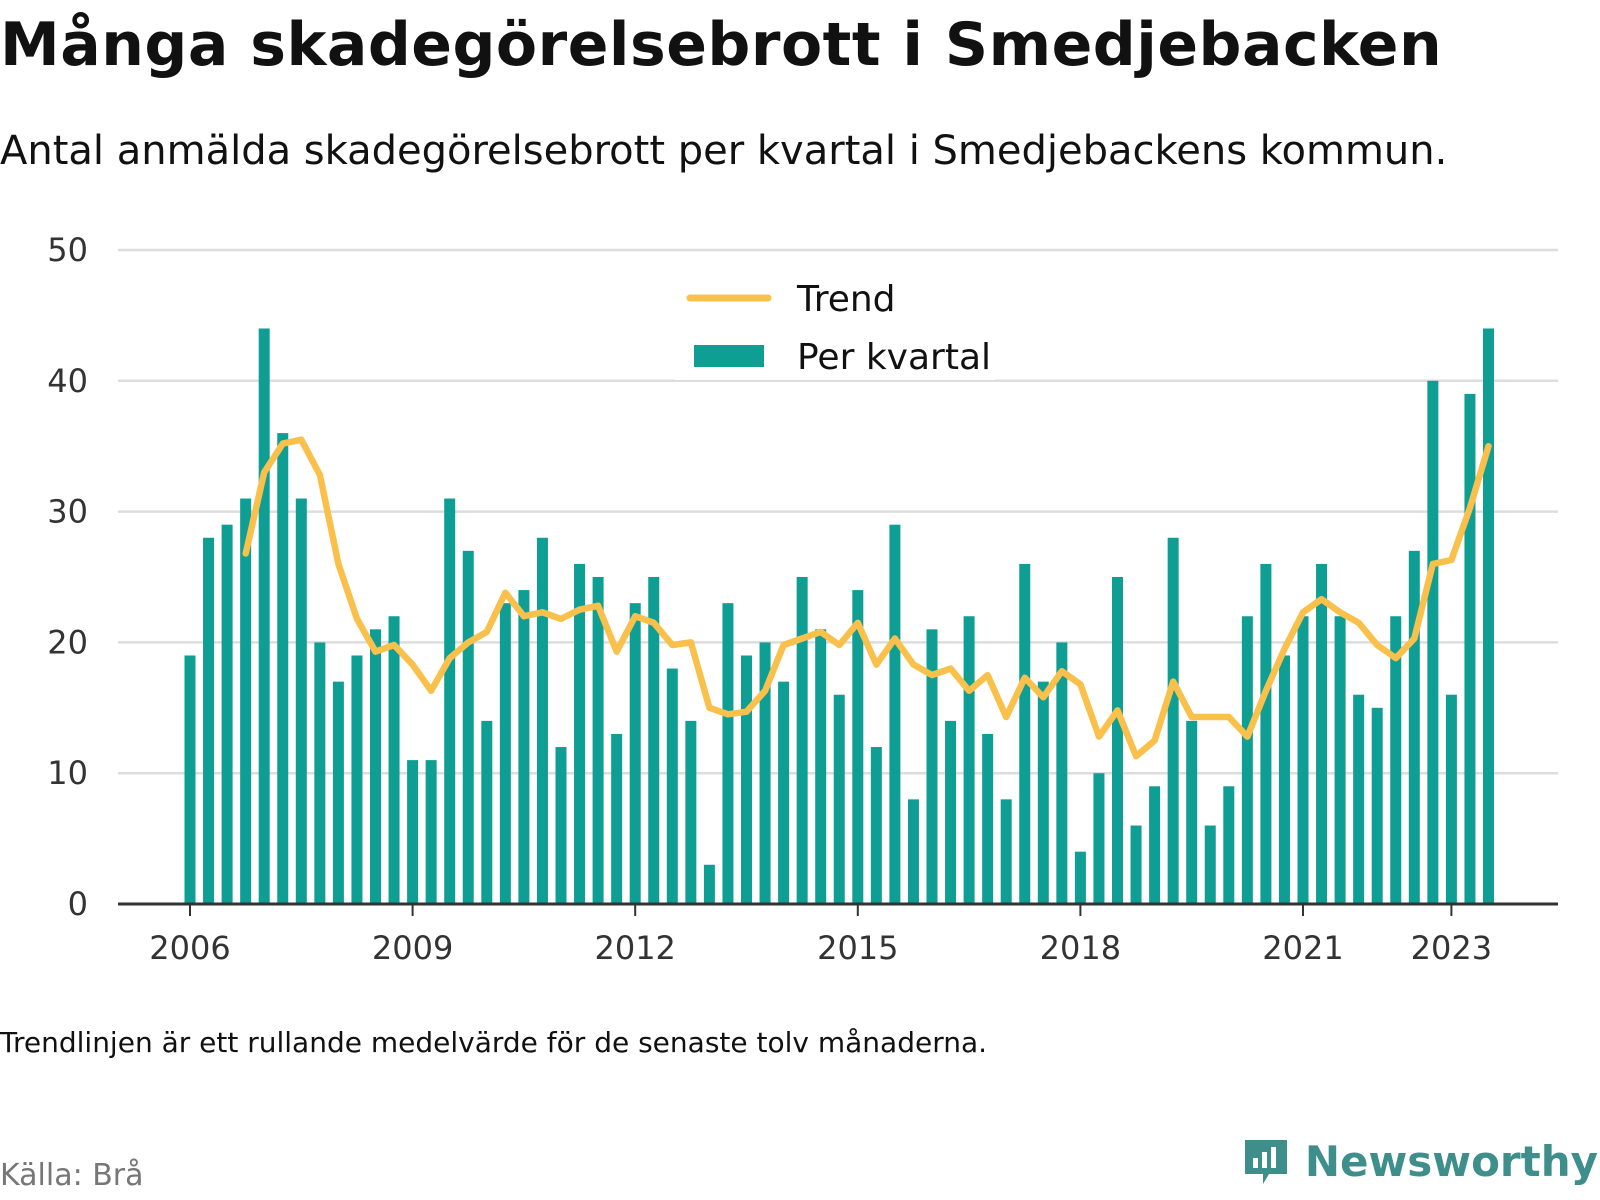  Describe the element at coordinates (846, 299) in the screenshot. I see `legend-trend-label: Trend` at that location.